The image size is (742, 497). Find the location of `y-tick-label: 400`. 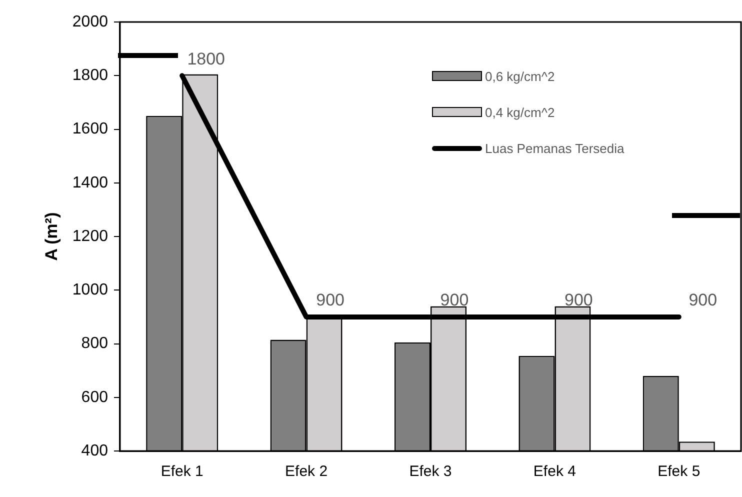

y-tick-label: 400 is located at coordinates (94, 451).